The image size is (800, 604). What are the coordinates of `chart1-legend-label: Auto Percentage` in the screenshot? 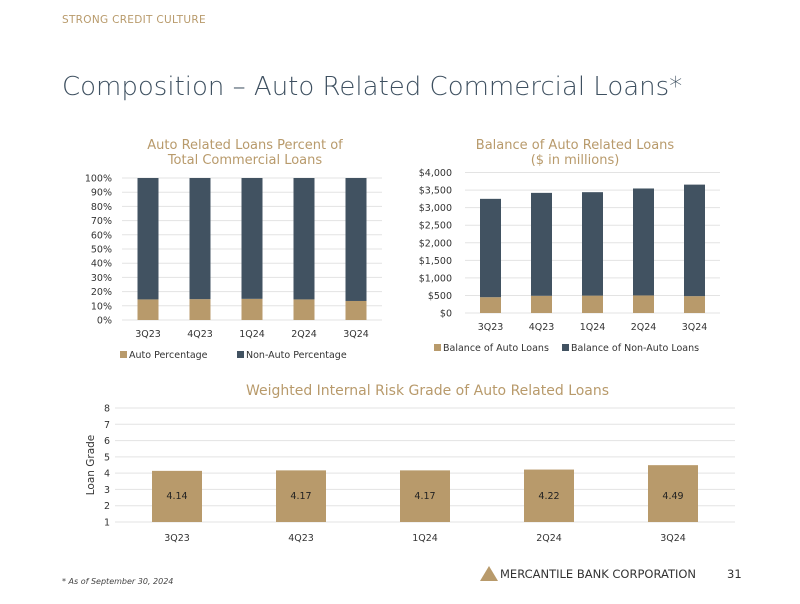 It's located at (168, 355).